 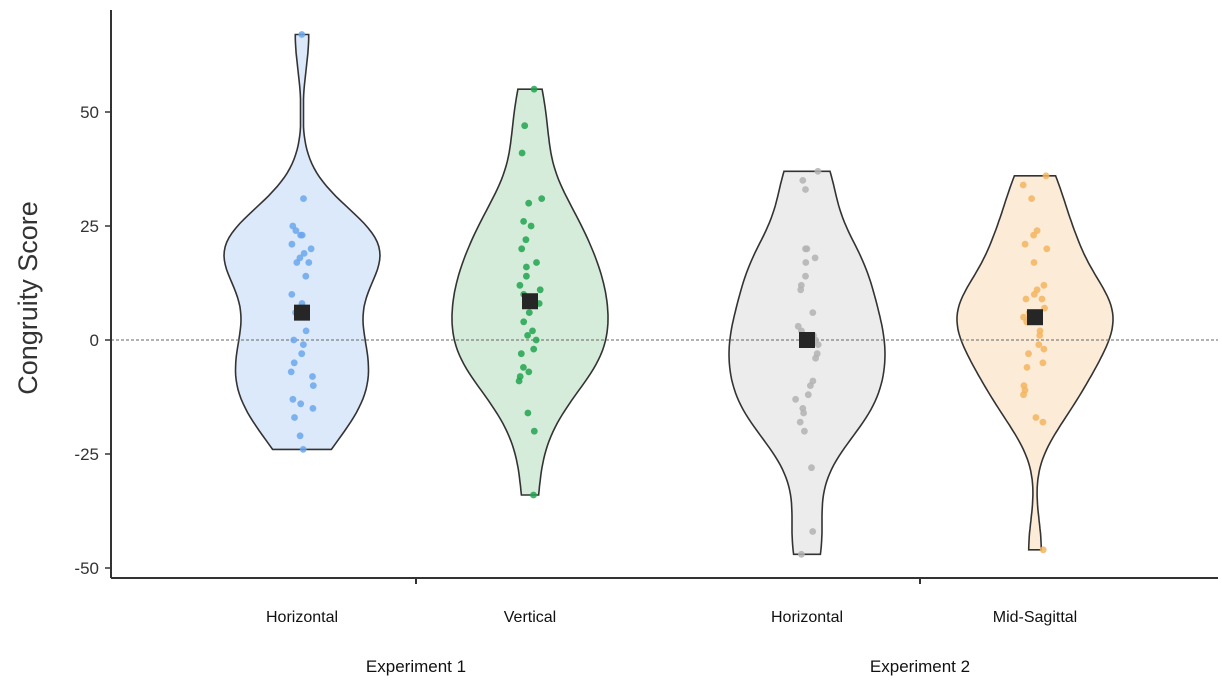 What do you see at coordinates (530, 617) in the screenshot?
I see `x-tick-label: Vertical` at bounding box center [530, 617].